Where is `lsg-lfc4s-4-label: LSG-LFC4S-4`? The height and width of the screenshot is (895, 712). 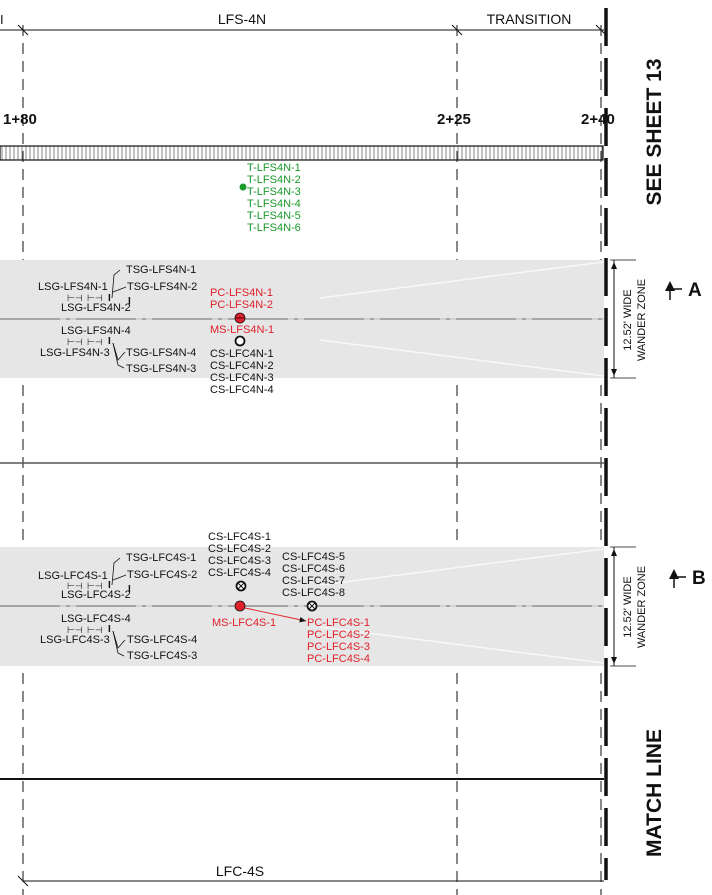 lsg-lfc4s-4-label: LSG-LFC4S-4 is located at coordinates (96, 619).